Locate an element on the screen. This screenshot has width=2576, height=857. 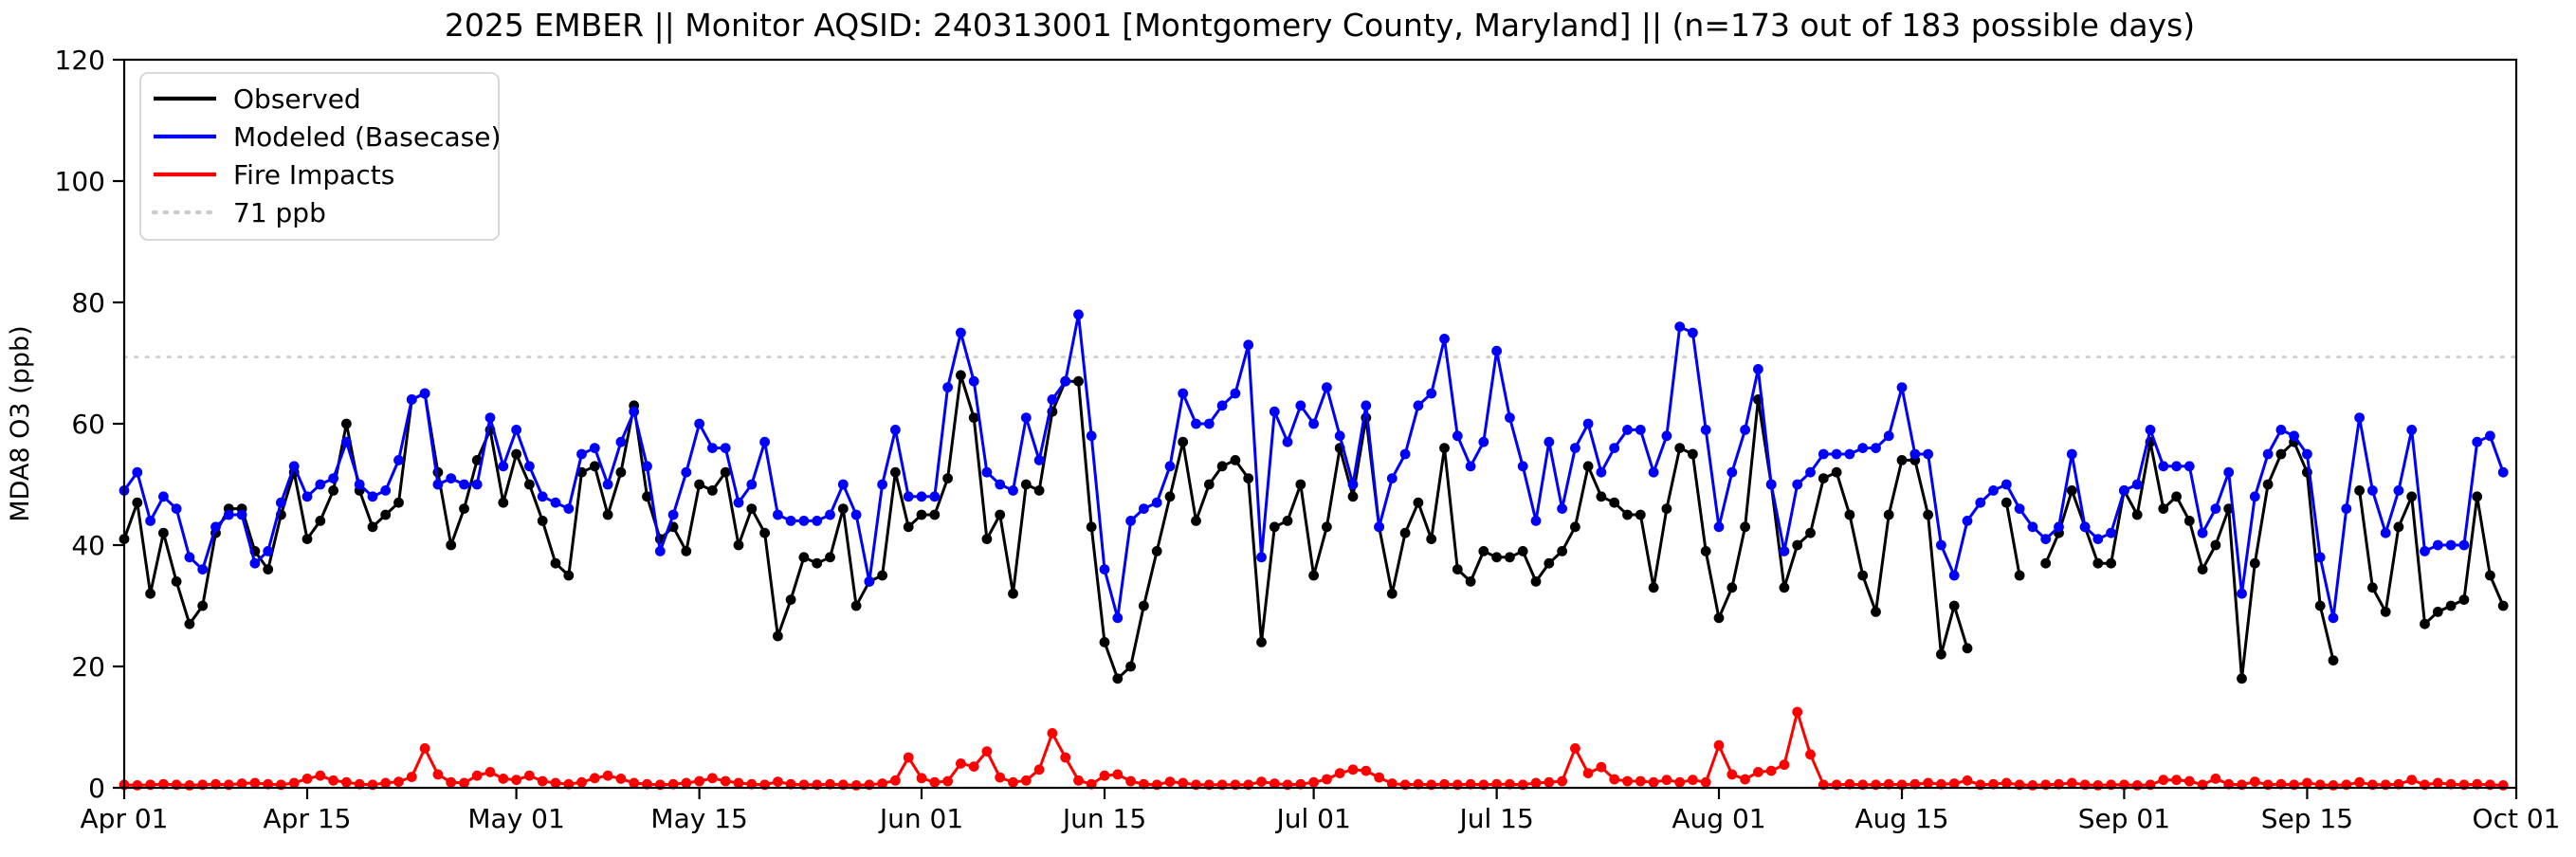
x-tick-label: Jun 15 is located at coordinates (1103, 818).